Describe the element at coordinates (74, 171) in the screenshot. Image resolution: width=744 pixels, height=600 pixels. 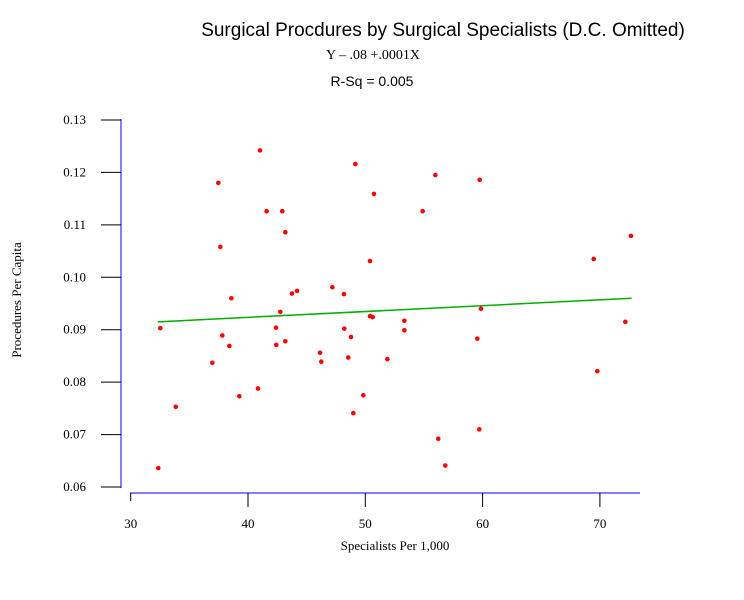
I see `y-tick-label: 0.12` at that location.